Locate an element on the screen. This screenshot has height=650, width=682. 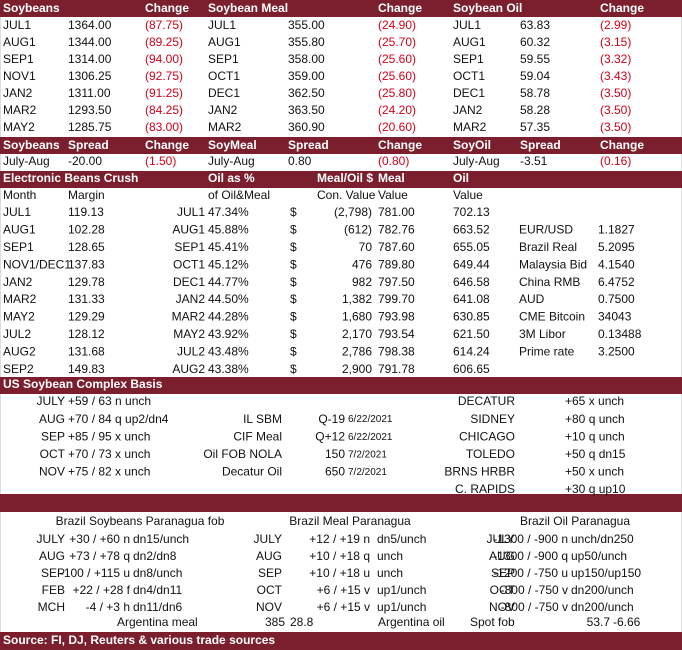
cell: (20.60) is located at coordinates (397, 127).